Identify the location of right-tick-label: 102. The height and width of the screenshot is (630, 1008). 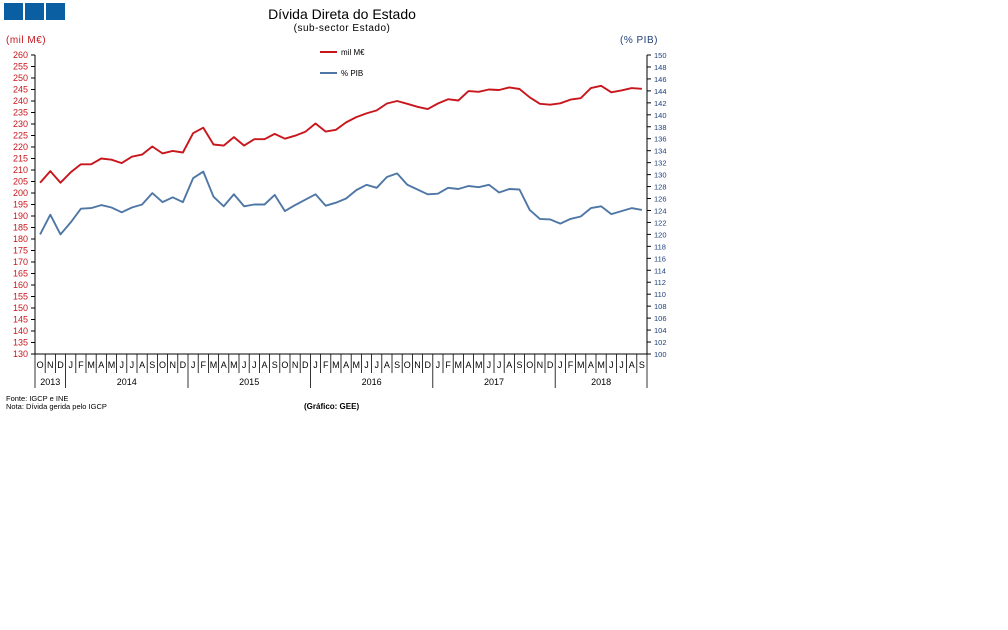
(660, 342).